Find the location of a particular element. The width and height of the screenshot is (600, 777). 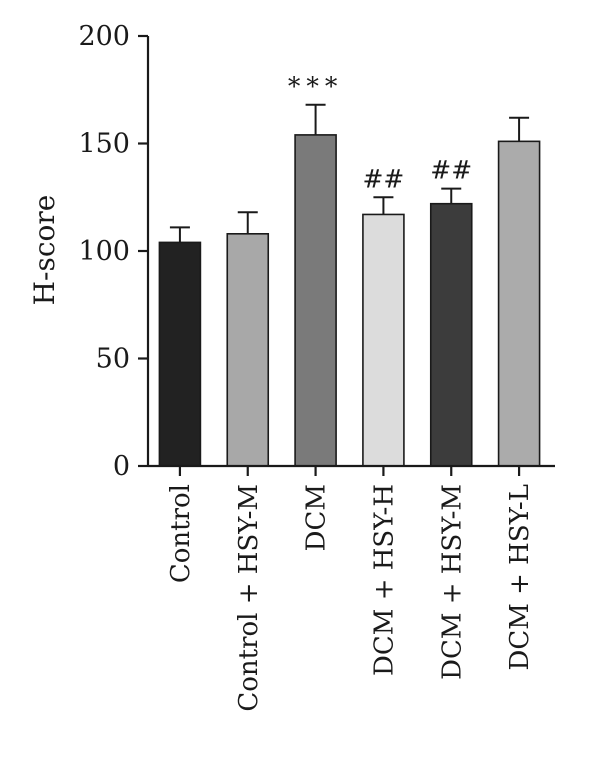

x-tick-label: Control is located at coordinates (181, 533).